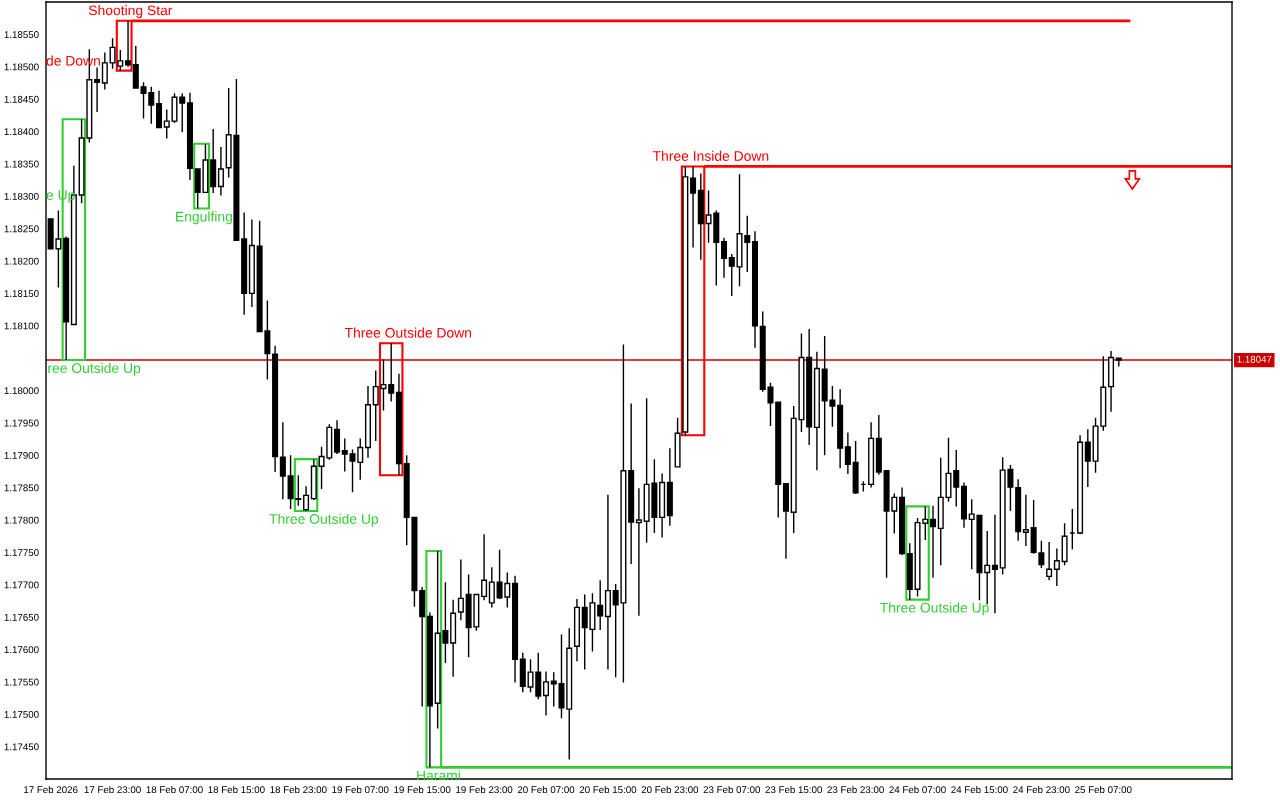 The image size is (1280, 800). I want to click on y-tick-label: 1.18150, so click(21, 293).